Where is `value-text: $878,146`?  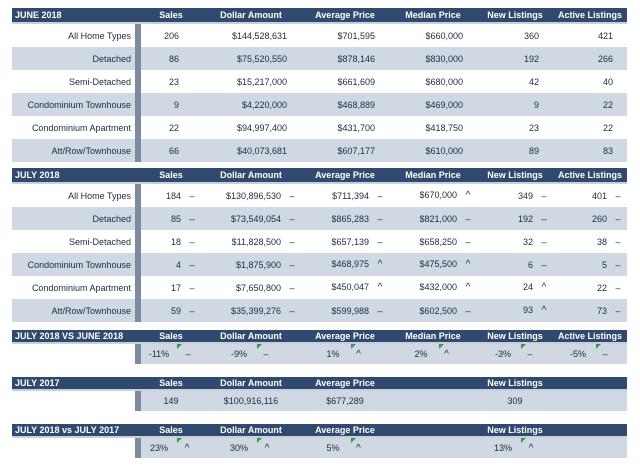 value-text: $878,146 is located at coordinates (356, 58).